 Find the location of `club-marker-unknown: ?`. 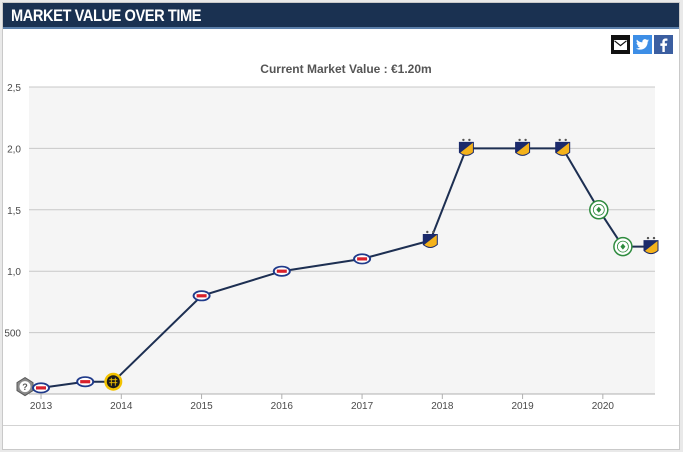

club-marker-unknown: ? is located at coordinates (25, 387).